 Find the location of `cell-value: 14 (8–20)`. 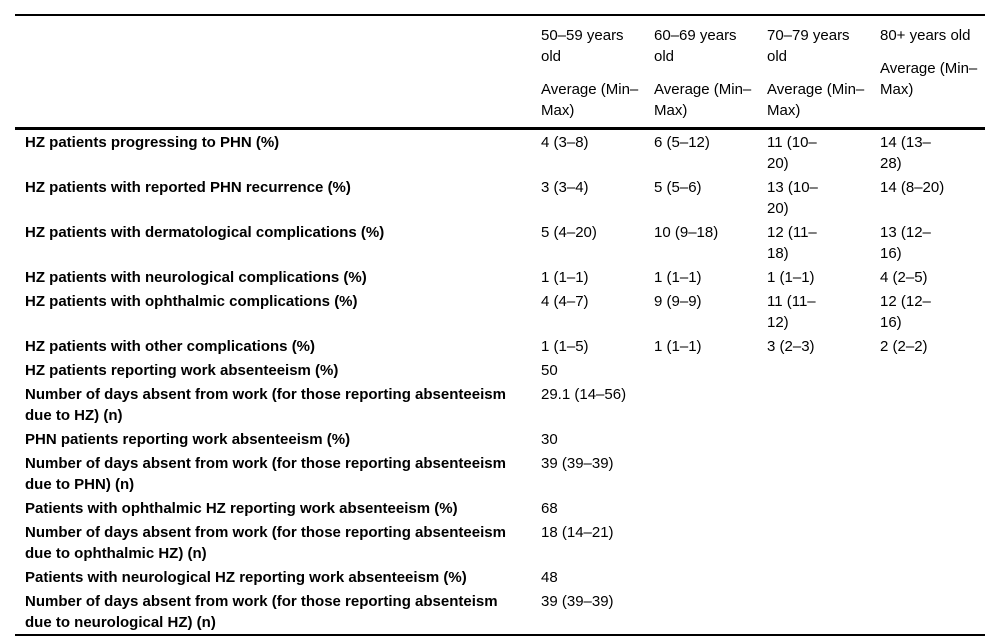

cell-value: 14 (8–20) is located at coordinates (912, 187).